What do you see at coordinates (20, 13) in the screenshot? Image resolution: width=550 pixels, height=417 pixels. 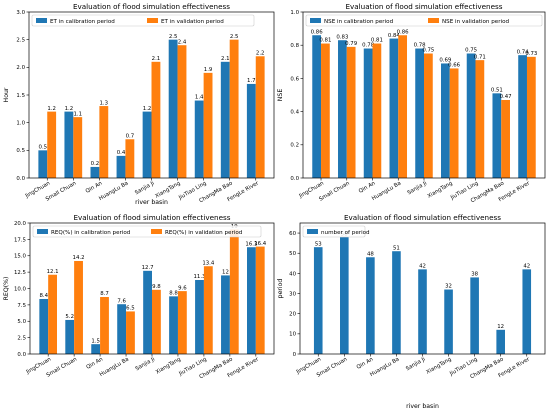 I see `y-tick-label: 3.0` at bounding box center [20, 13].